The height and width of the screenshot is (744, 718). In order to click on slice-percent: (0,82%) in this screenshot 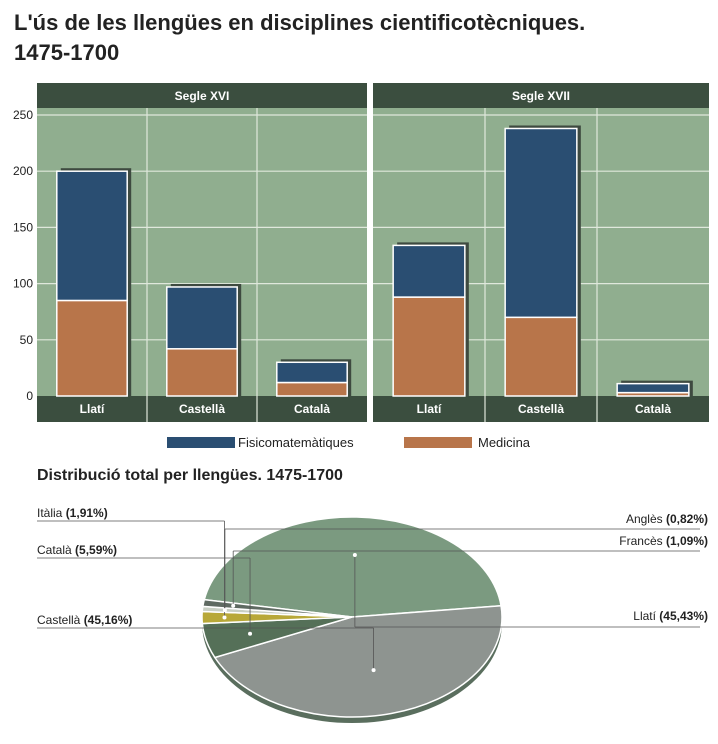, I will do `click(687, 519)`.